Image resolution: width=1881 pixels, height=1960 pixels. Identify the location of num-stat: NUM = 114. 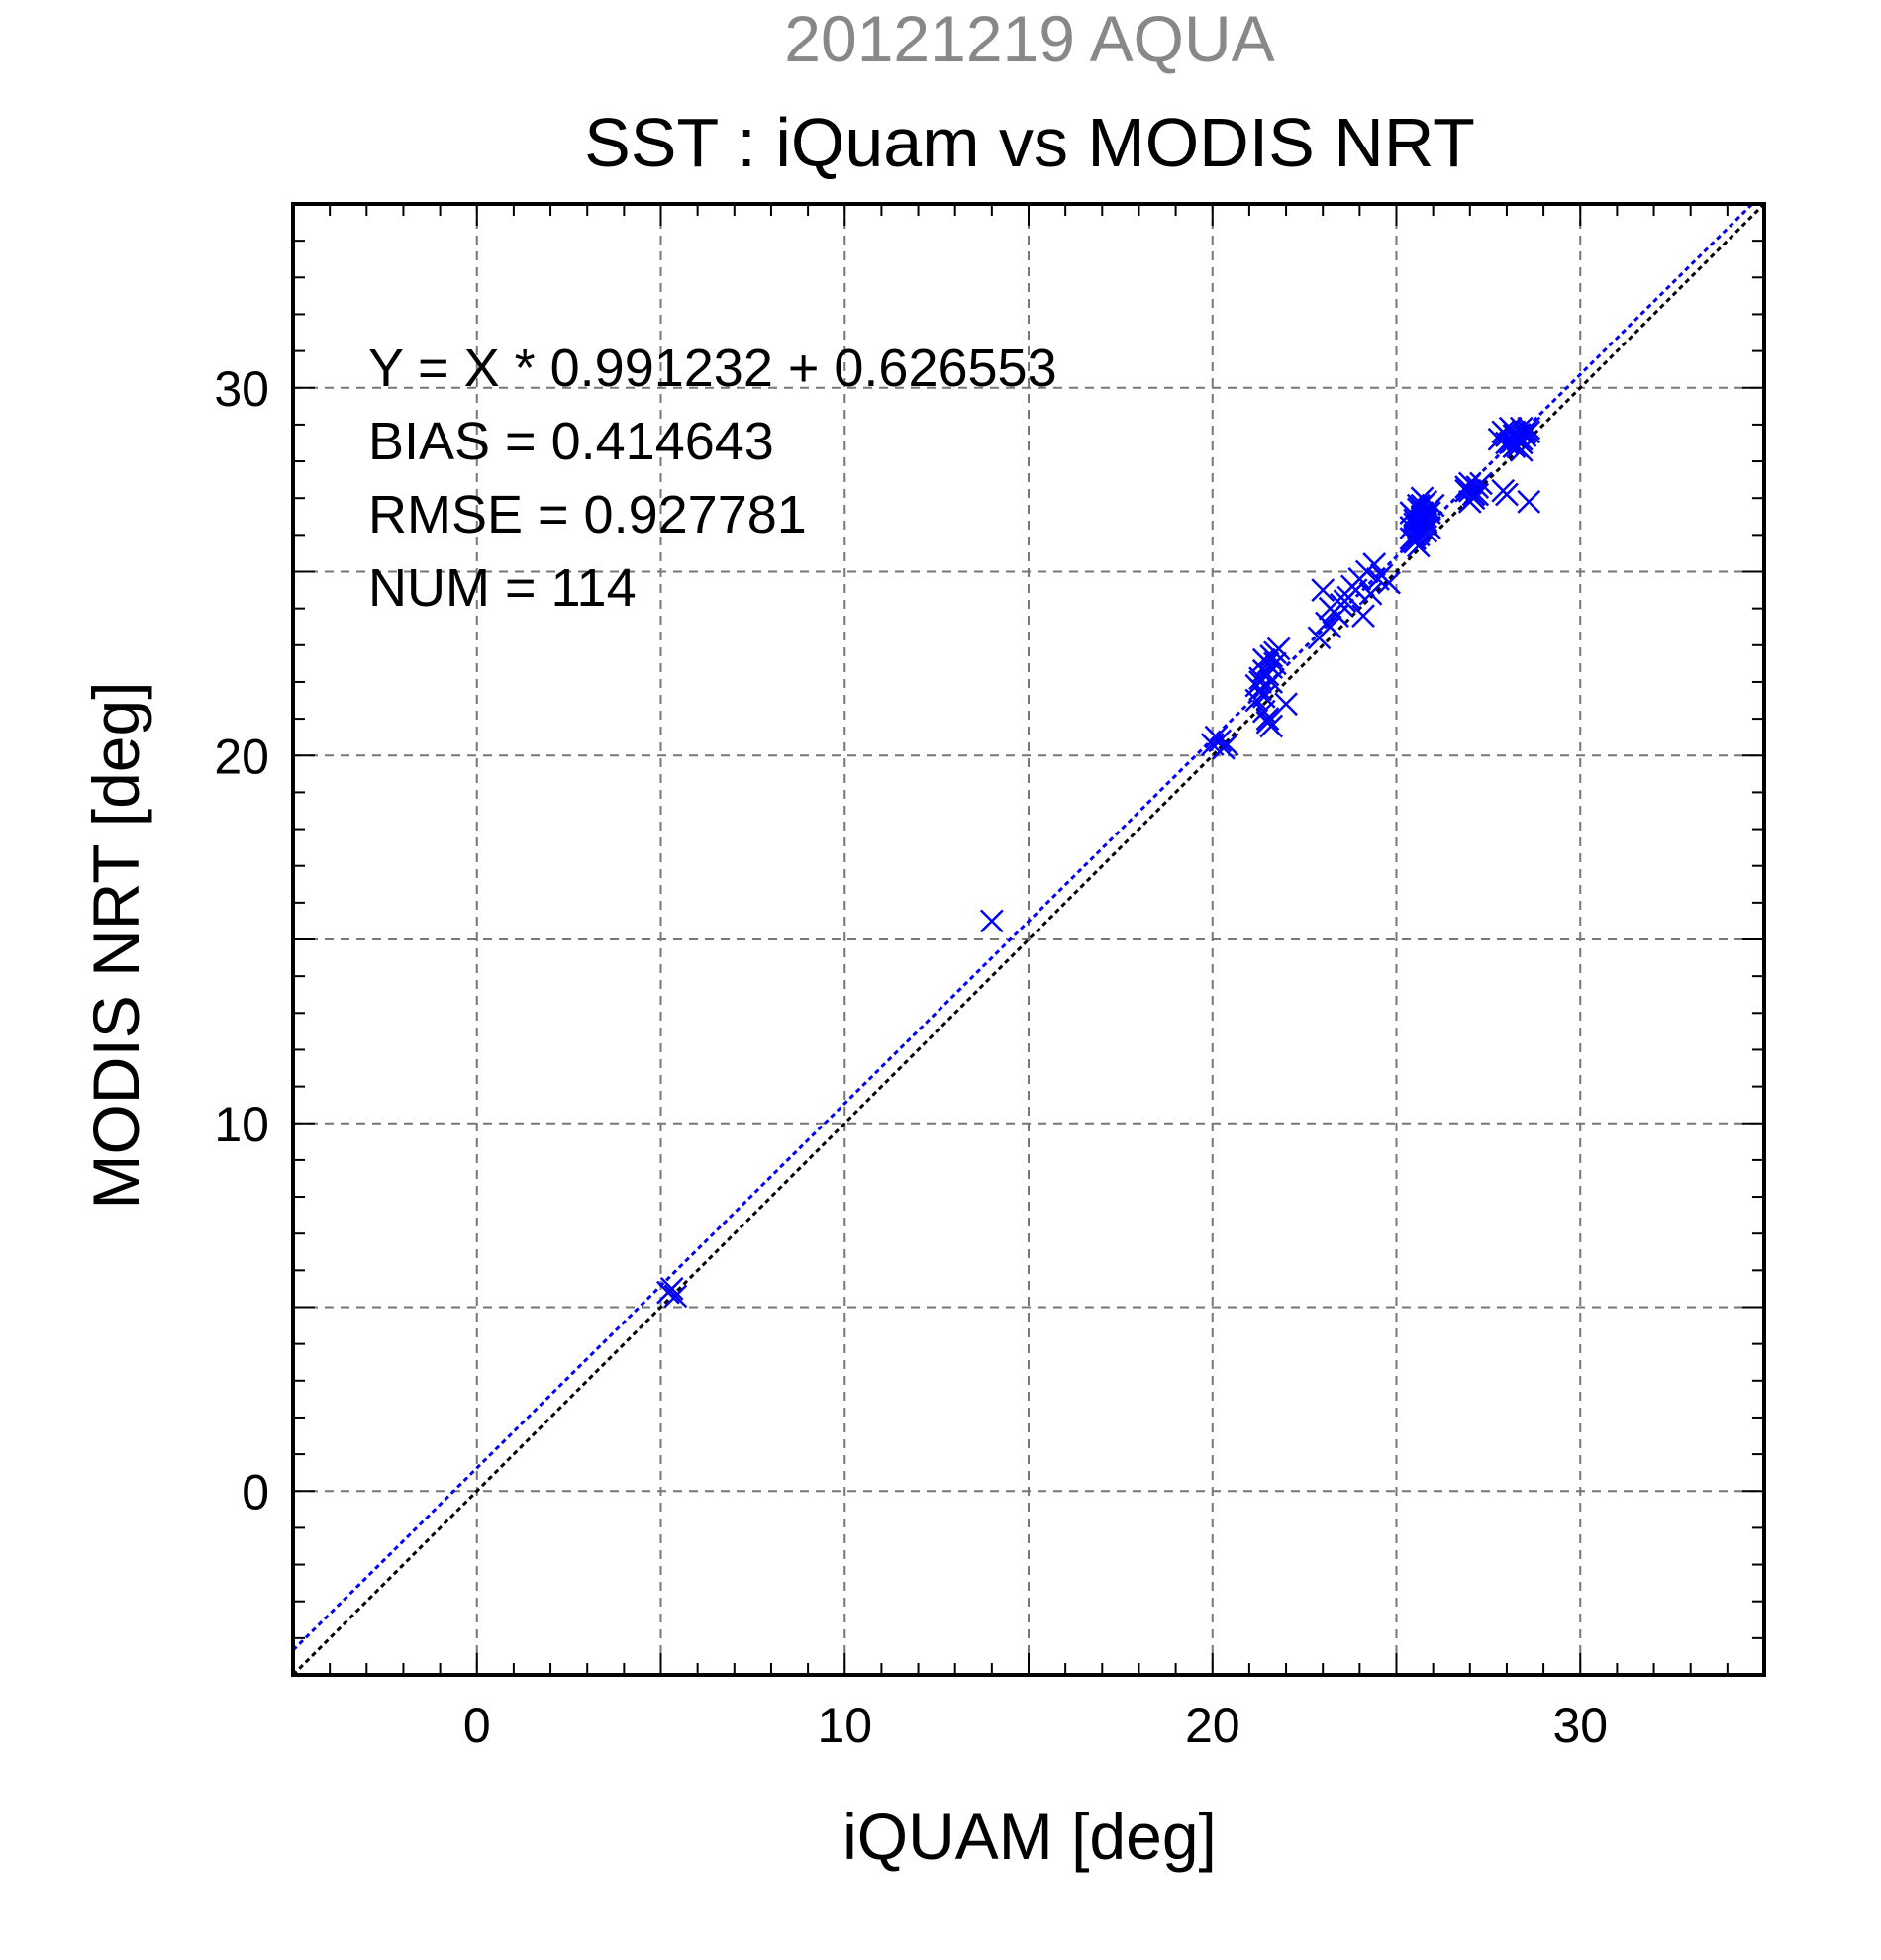
(503, 588).